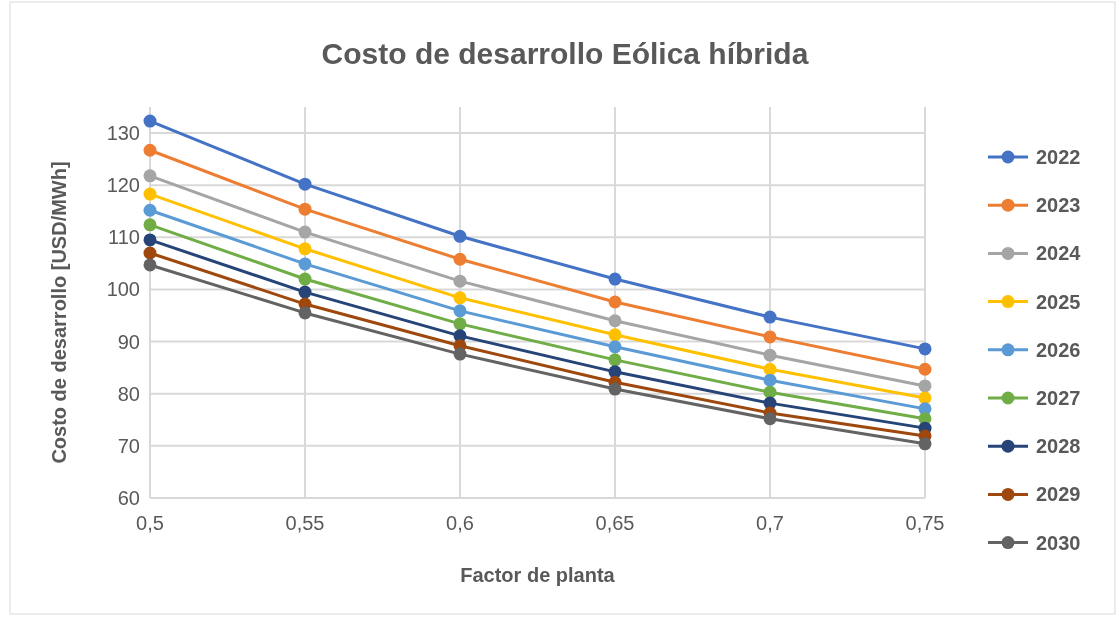 This screenshot has height=617, width=1119. Describe the element at coordinates (1058, 542) in the screenshot. I see `legend-label: 2030` at that location.